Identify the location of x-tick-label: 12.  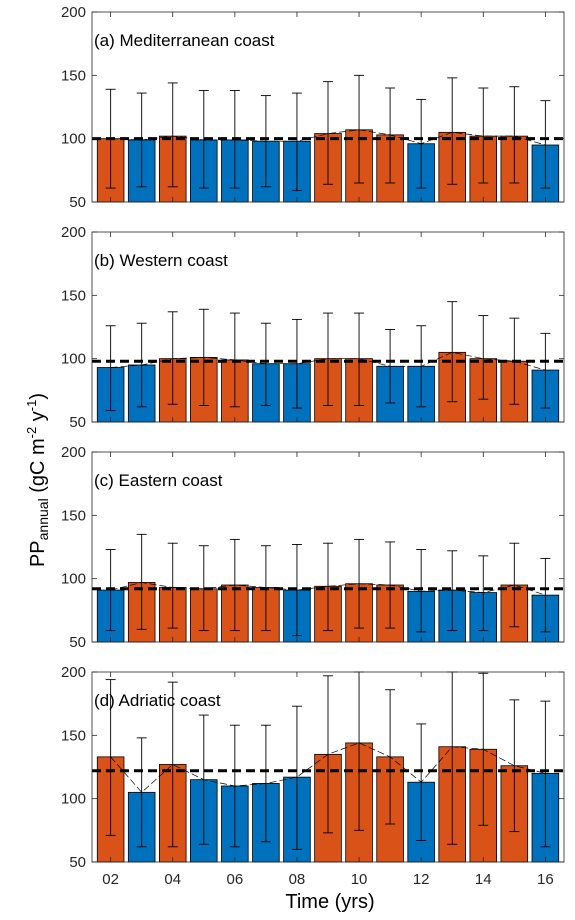
(421, 879).